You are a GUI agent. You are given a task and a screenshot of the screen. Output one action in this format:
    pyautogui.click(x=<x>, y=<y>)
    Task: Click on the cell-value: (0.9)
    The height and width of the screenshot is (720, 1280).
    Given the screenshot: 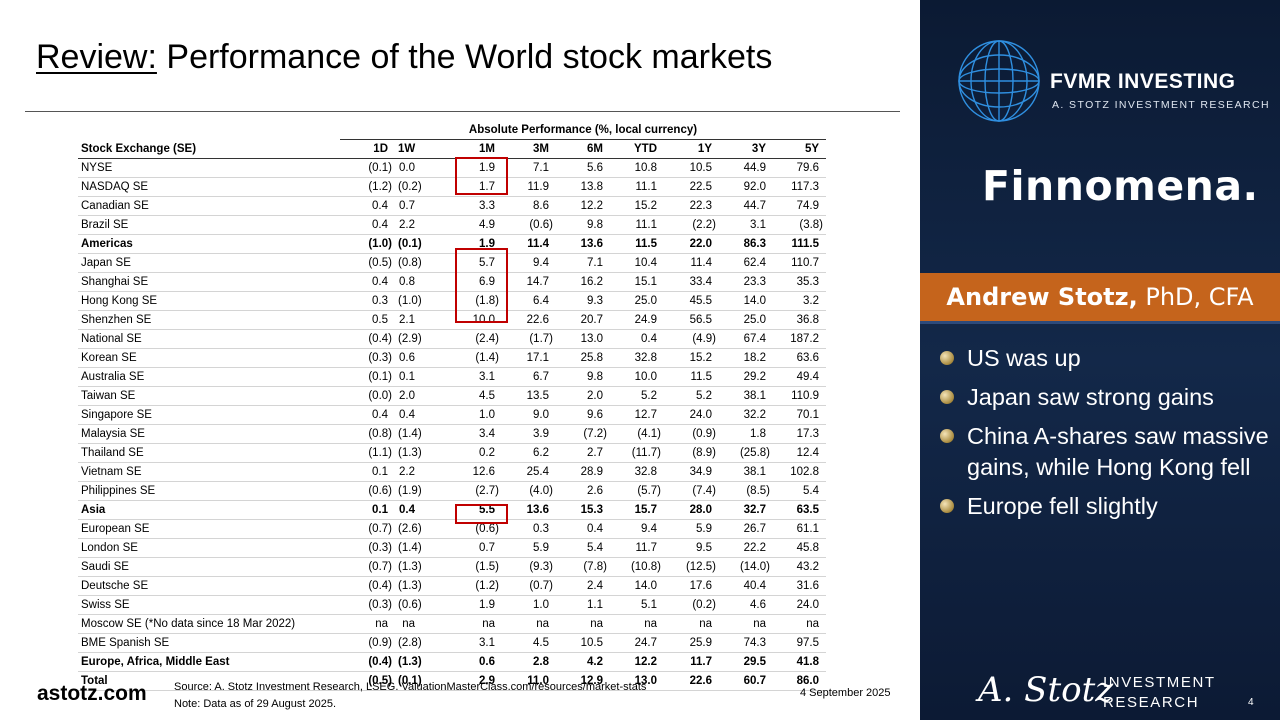 What is the action you would take?
    pyautogui.click(x=367, y=643)
    